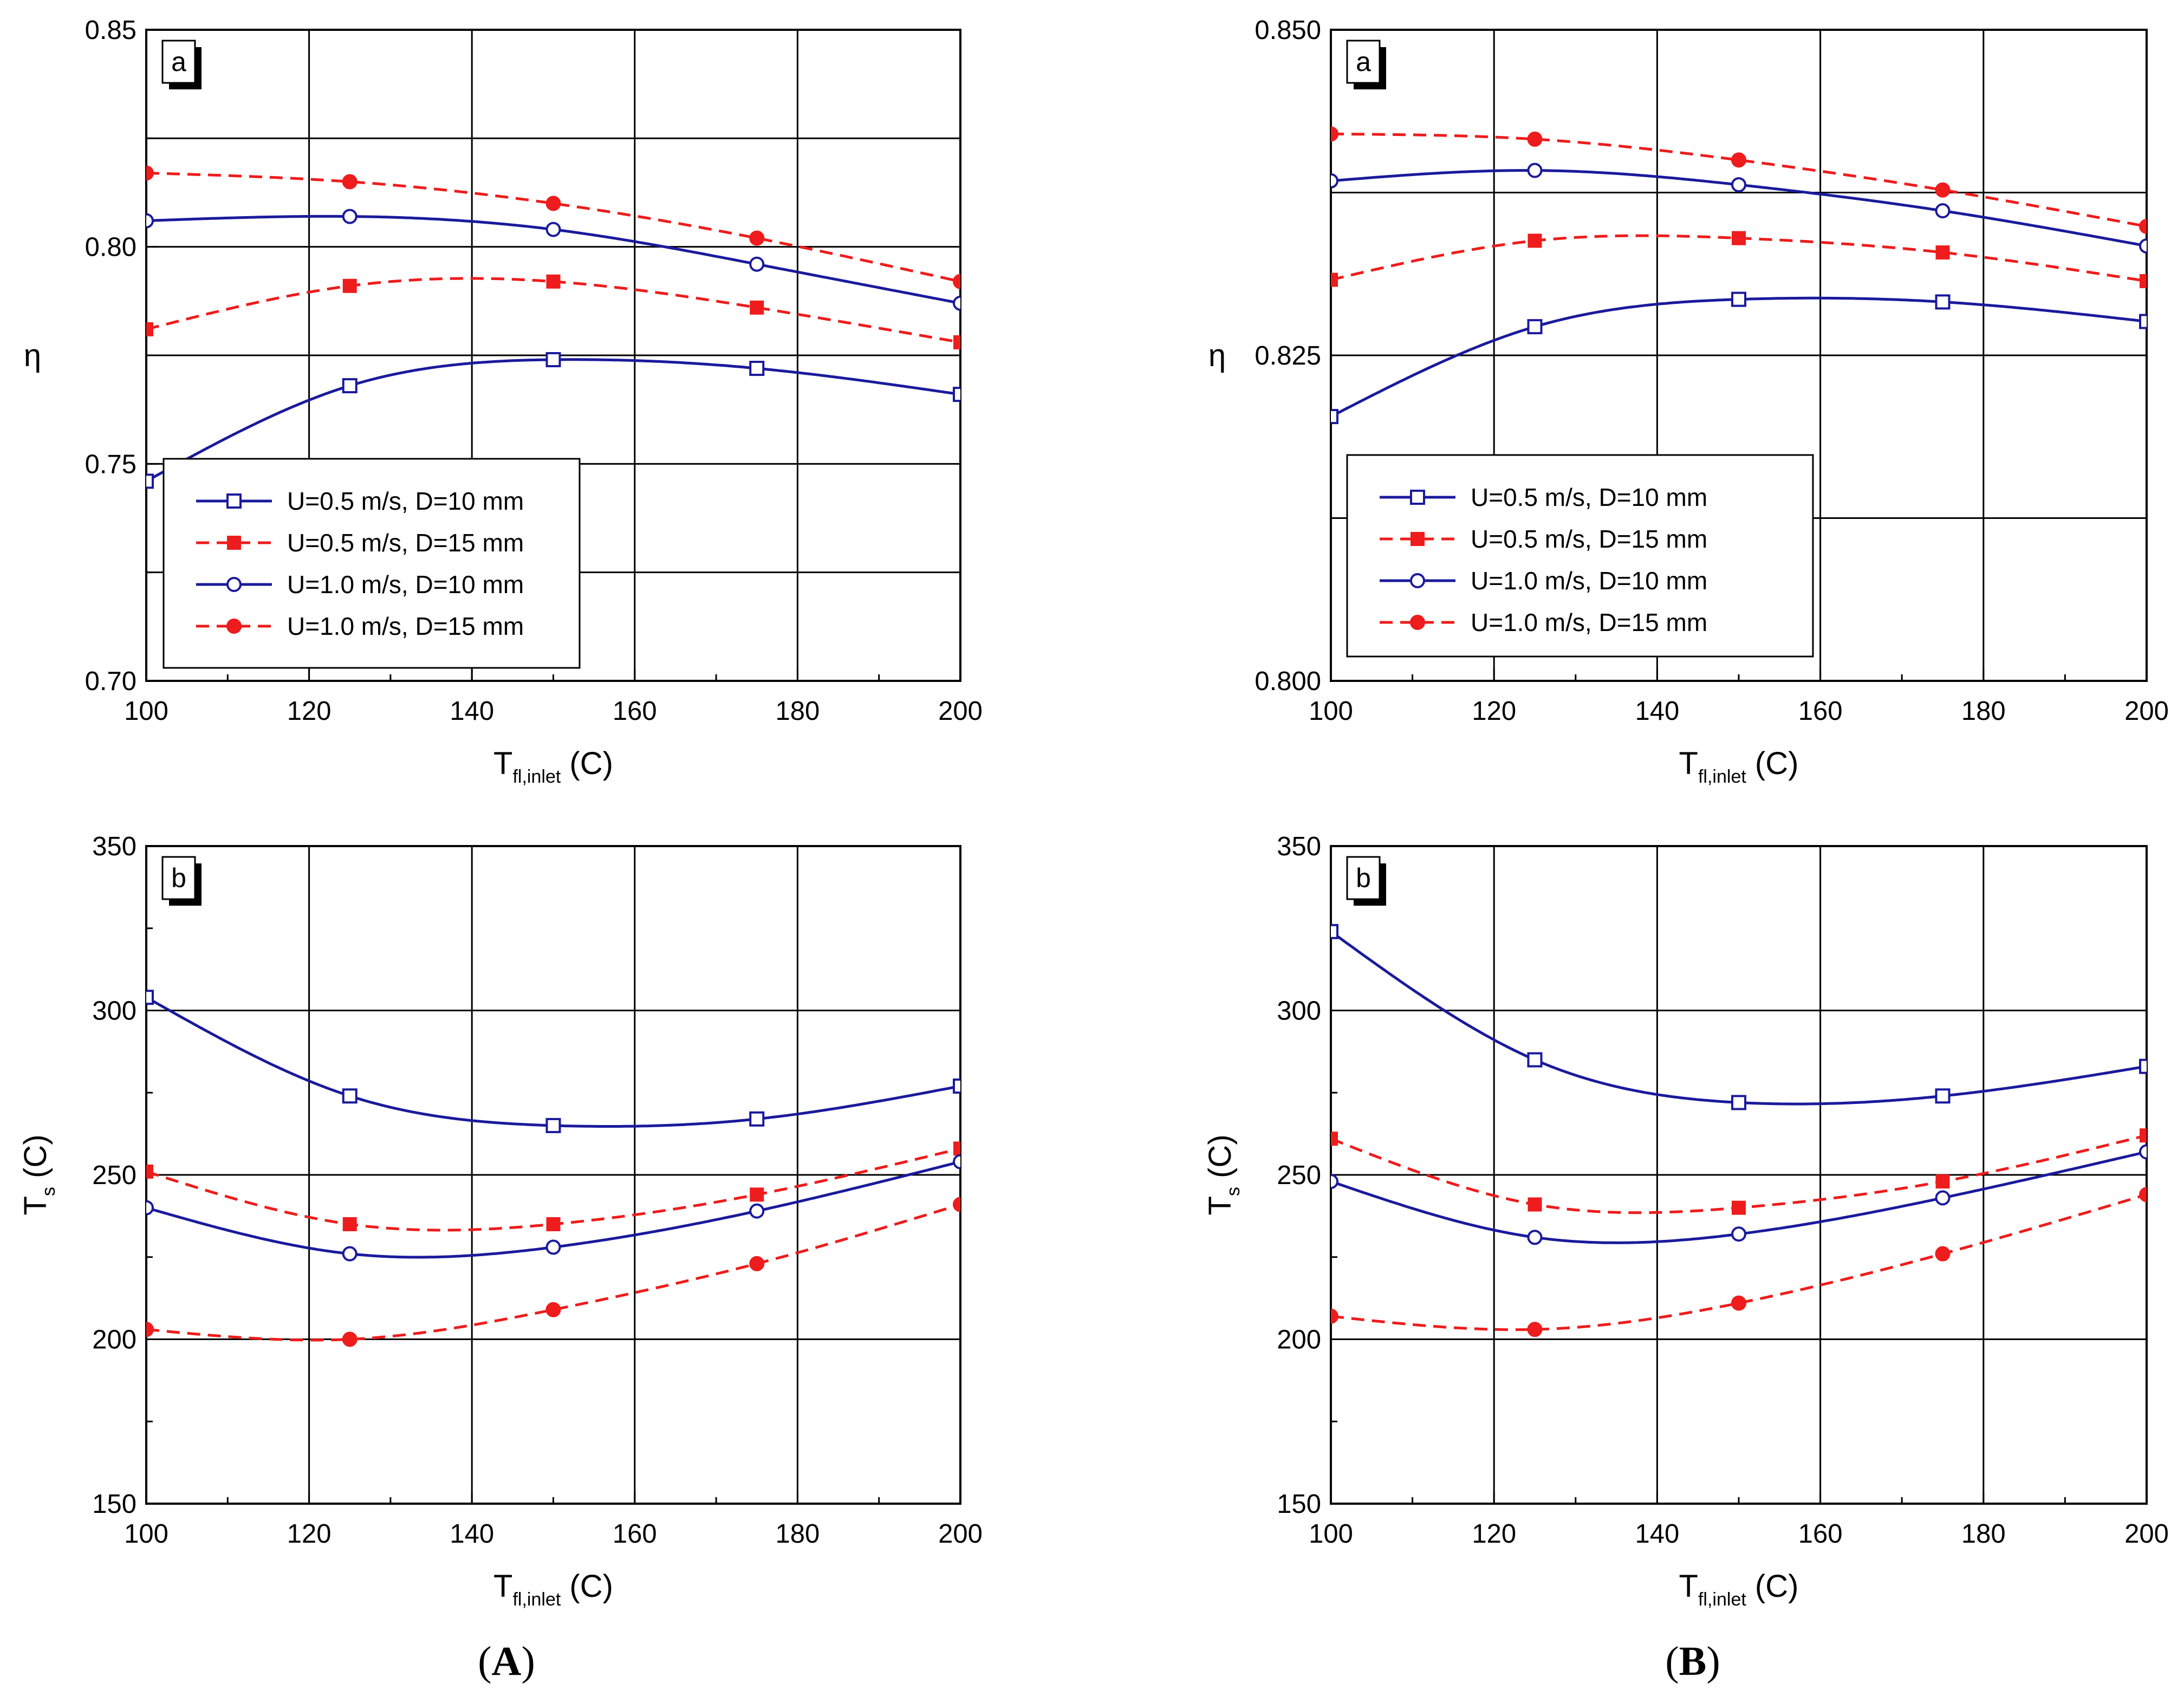 The width and height of the screenshot is (2184, 1690). I want to click on y-tick-label: 300, so click(1299, 1011).